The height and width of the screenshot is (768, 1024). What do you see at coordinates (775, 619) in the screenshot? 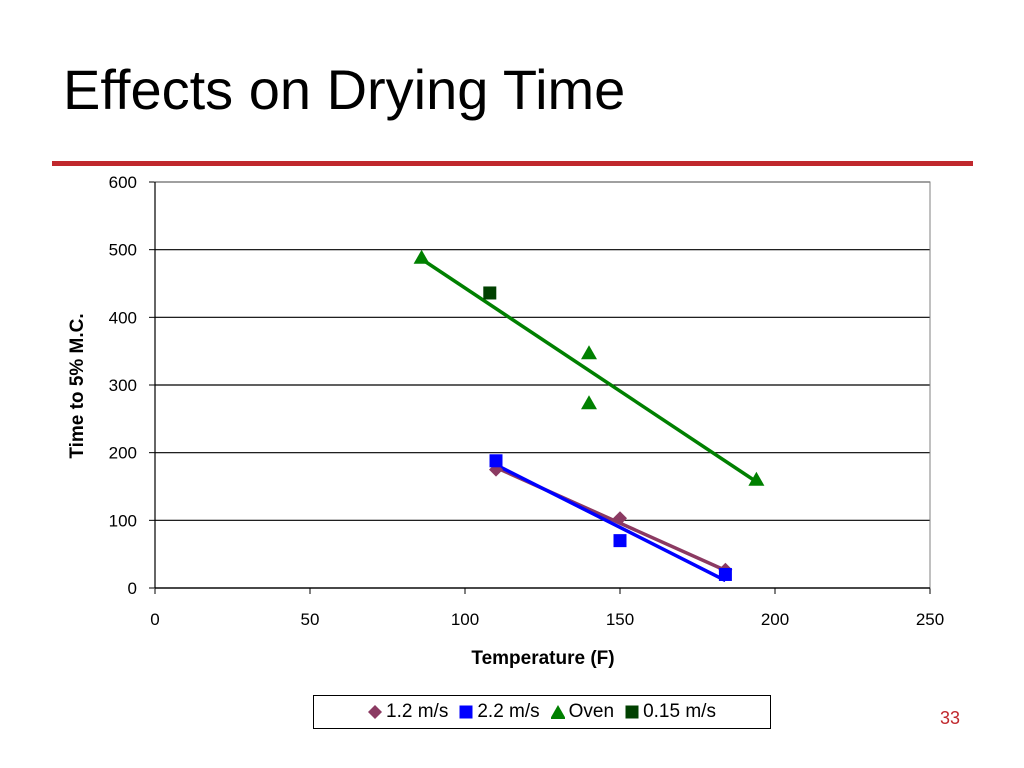
I see `x-tick-label: 200` at bounding box center [775, 619].